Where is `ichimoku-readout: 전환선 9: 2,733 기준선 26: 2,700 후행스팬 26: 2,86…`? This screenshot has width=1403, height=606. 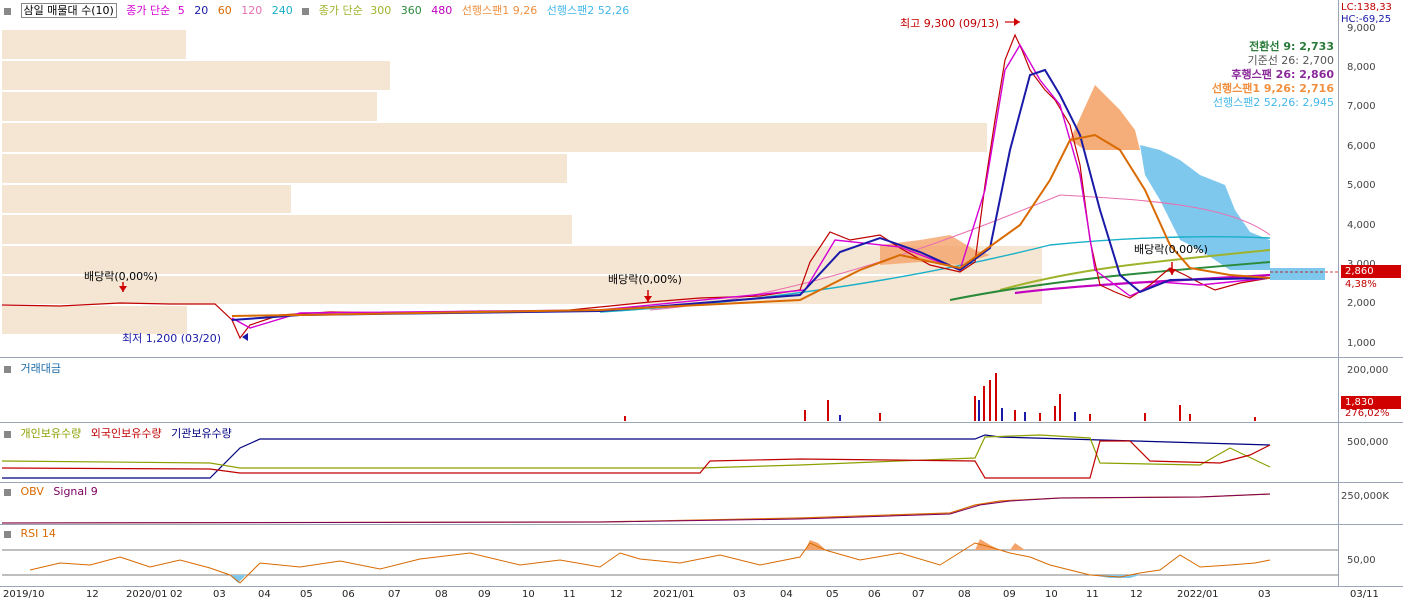 ichimoku-readout: 전환선 9: 2,733 기준선 26: 2,700 후행스팬 26: 2,86… is located at coordinates (1273, 75).